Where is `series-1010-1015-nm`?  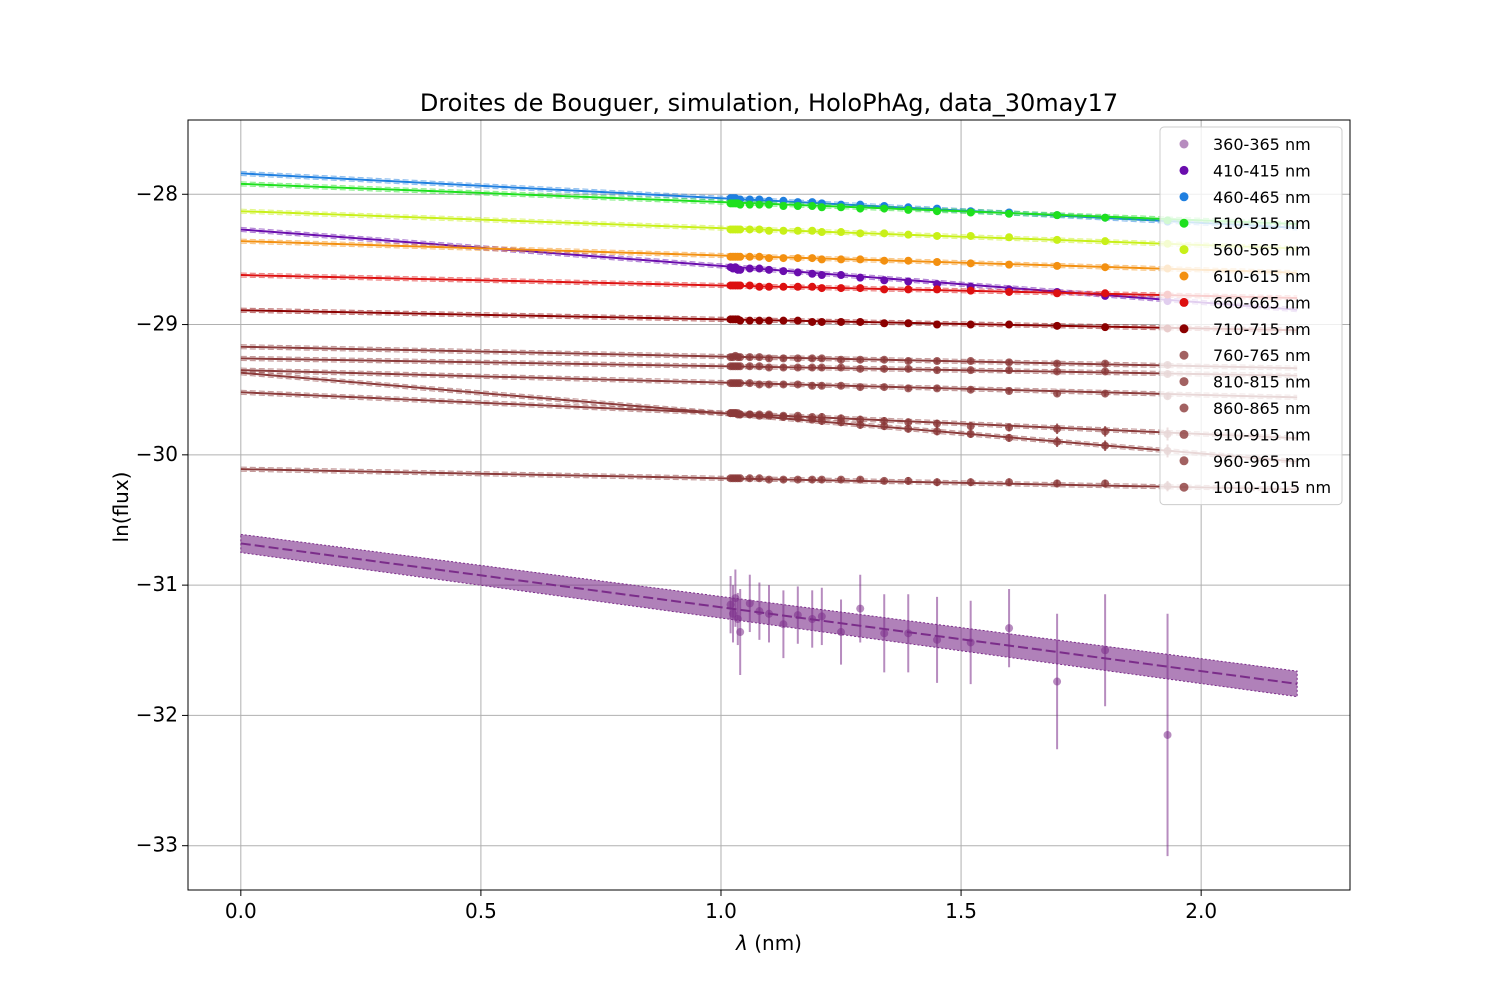
series-1010-1015-nm is located at coordinates (769, 479).